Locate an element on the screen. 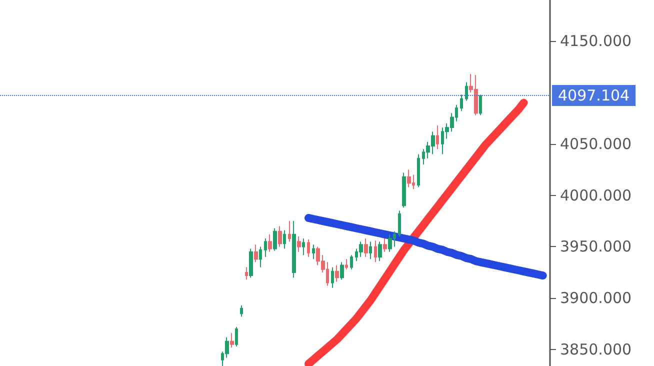 This screenshot has height=366, width=654. ref-line-label: 4097.104 is located at coordinates (594, 95).